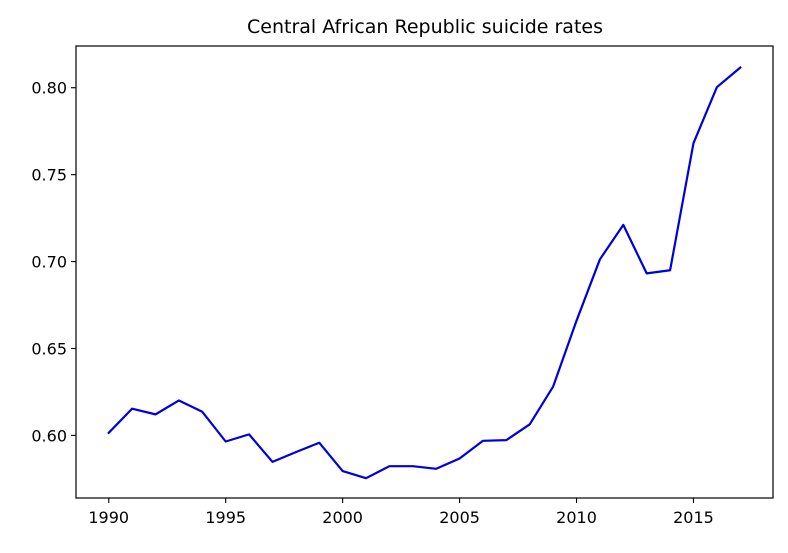  Describe the element at coordinates (108, 517) in the screenshot. I see `x-tick-label: 1990` at that location.